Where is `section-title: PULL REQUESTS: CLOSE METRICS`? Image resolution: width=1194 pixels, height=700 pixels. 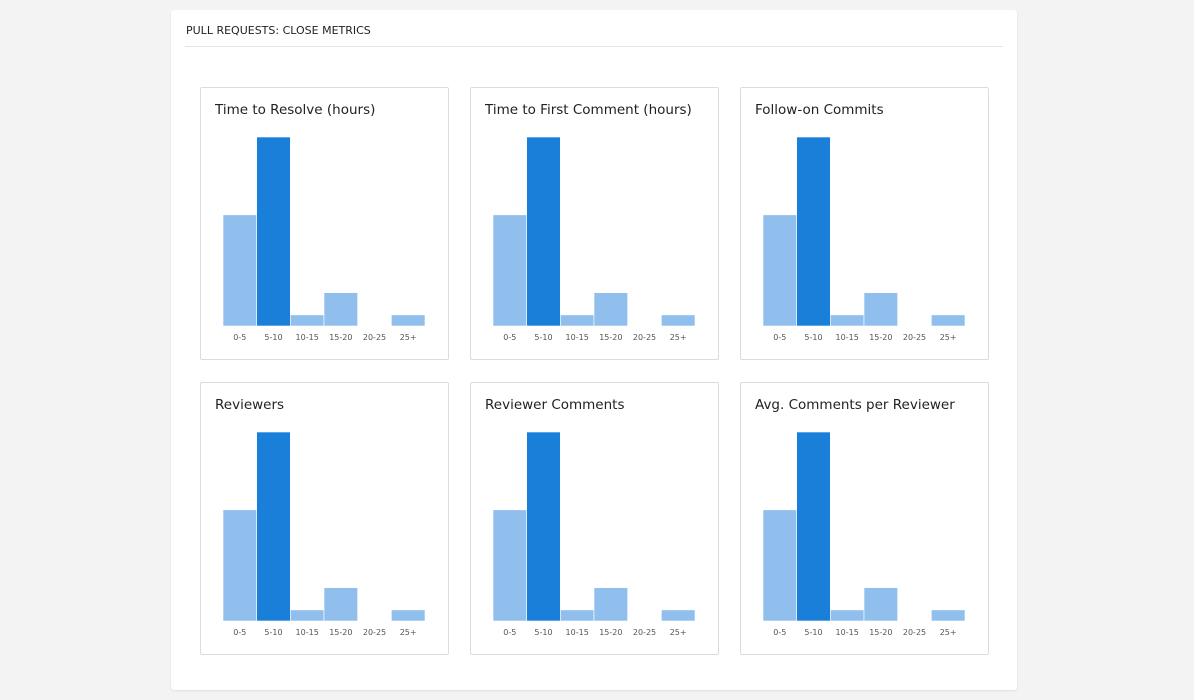 section-title: PULL REQUESTS: CLOSE METRICS is located at coordinates (278, 30).